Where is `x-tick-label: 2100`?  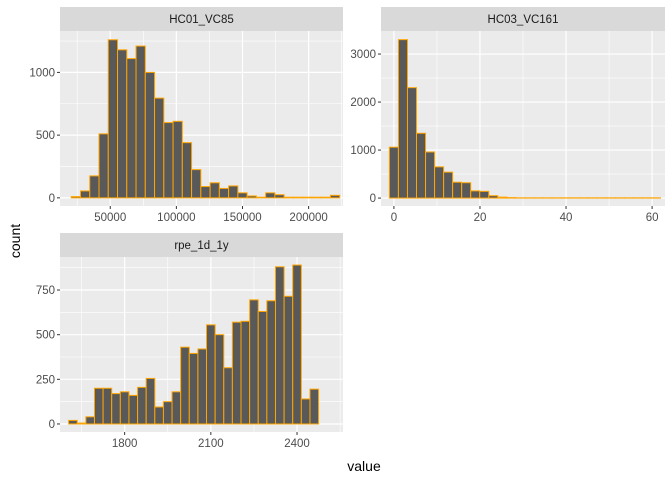 x-tick-label: 2100 is located at coordinates (211, 444).